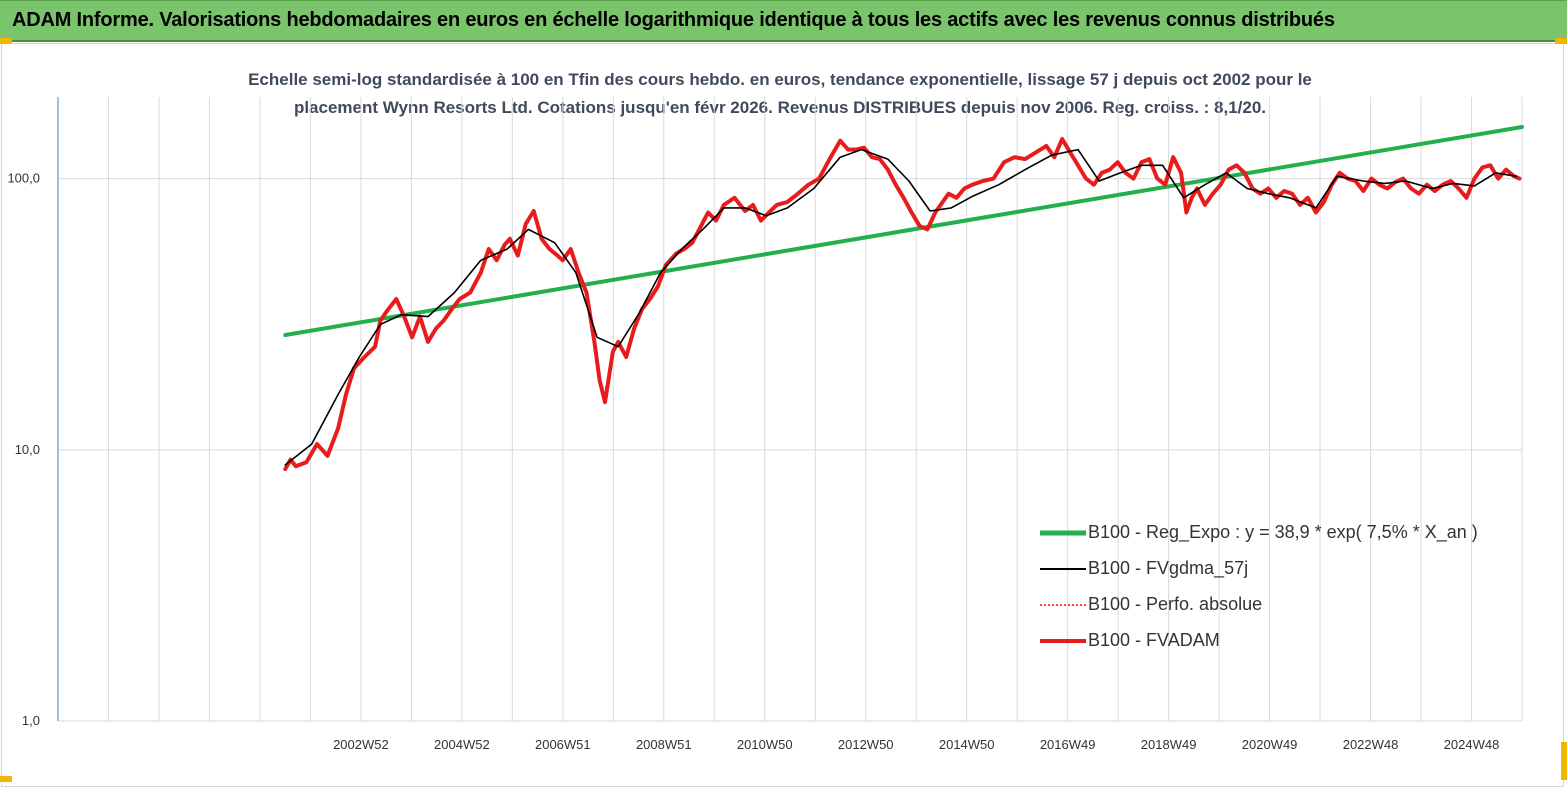  What do you see at coordinates (31, 720) in the screenshot?
I see `y-tick-label: 1,0` at bounding box center [31, 720].